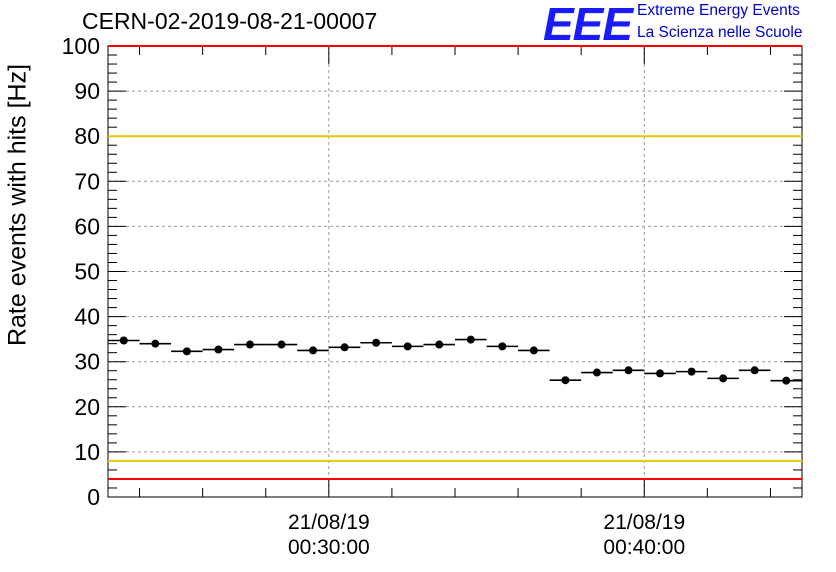  What do you see at coordinates (588, 25) in the screenshot?
I see `eee-logo: EEE` at bounding box center [588, 25].